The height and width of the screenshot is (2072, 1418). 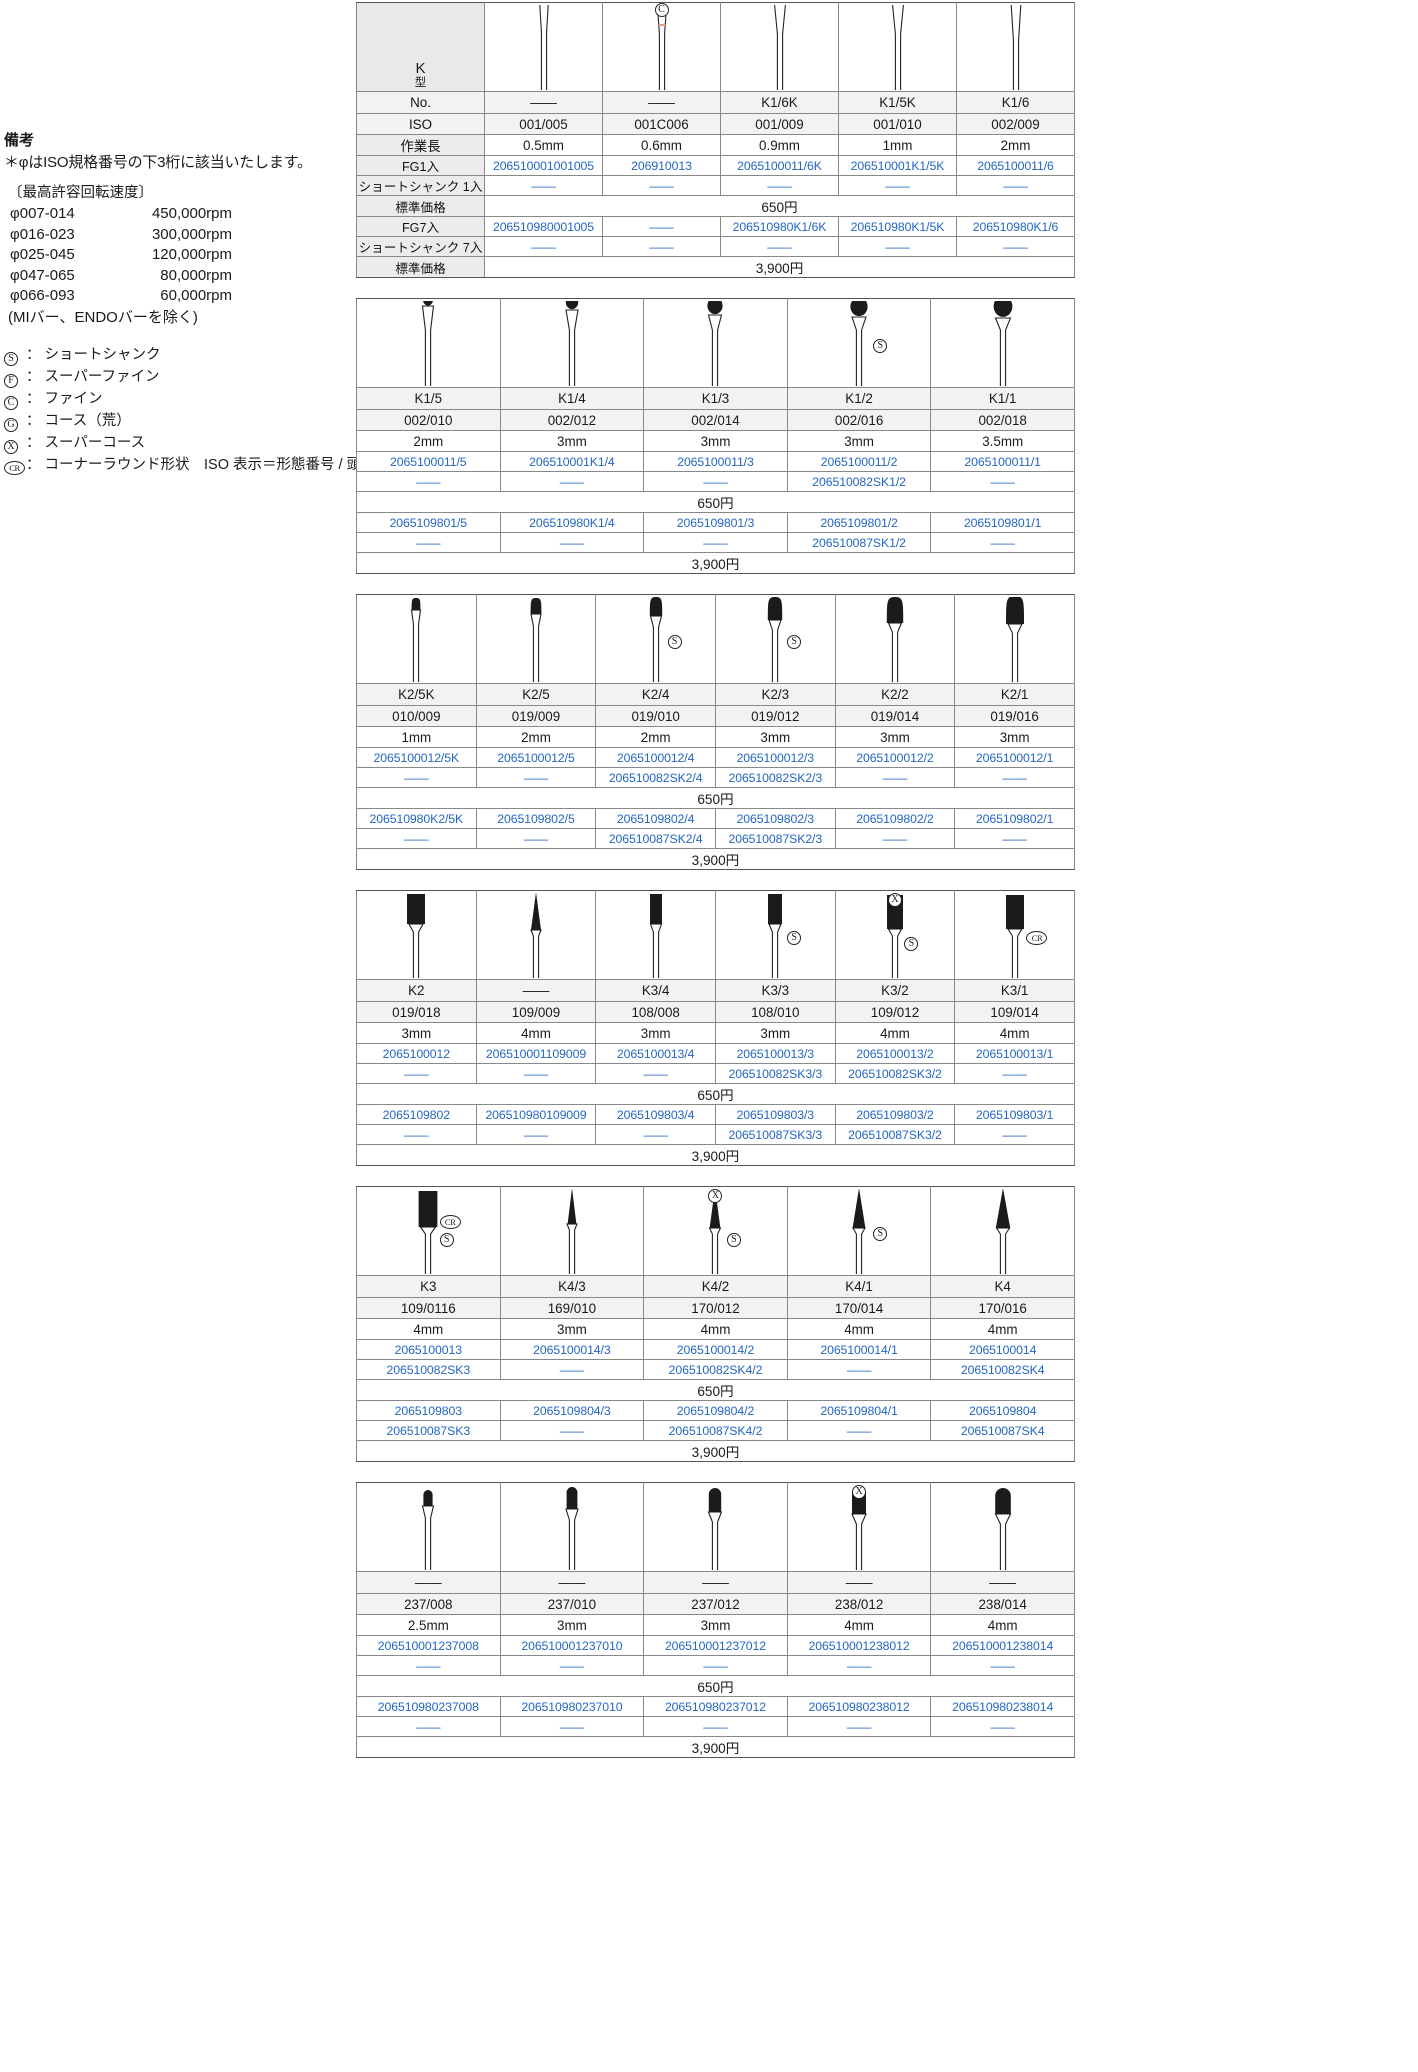 What do you see at coordinates (572, 1308) in the screenshot?
I see `iso-row-cell: 169/010` at bounding box center [572, 1308].